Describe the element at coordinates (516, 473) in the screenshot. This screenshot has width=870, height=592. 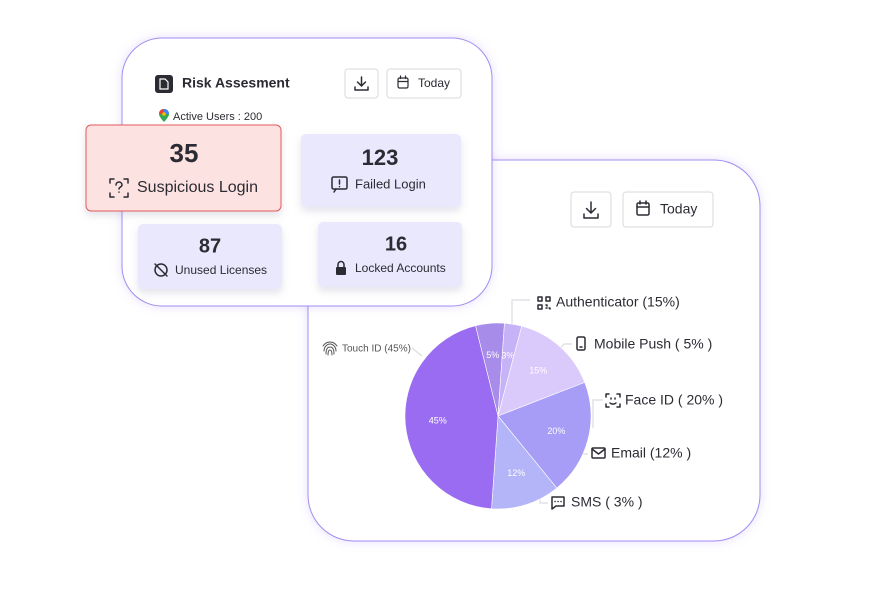
I see `slice-label: 12%` at that location.